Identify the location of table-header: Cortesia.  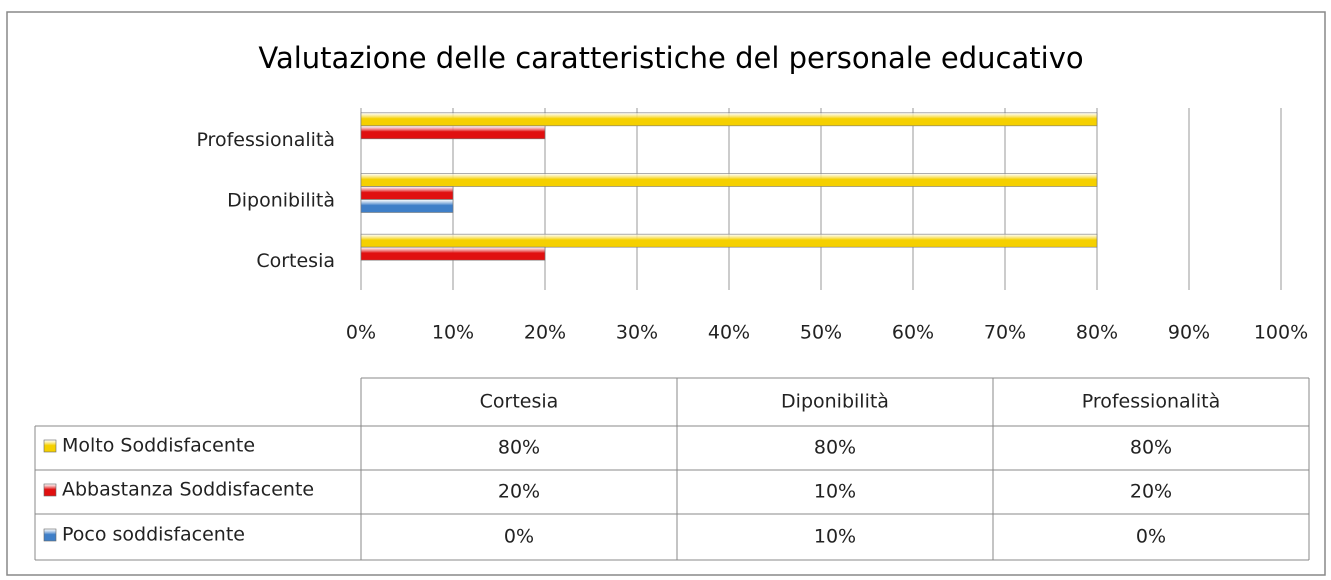
(519, 402).